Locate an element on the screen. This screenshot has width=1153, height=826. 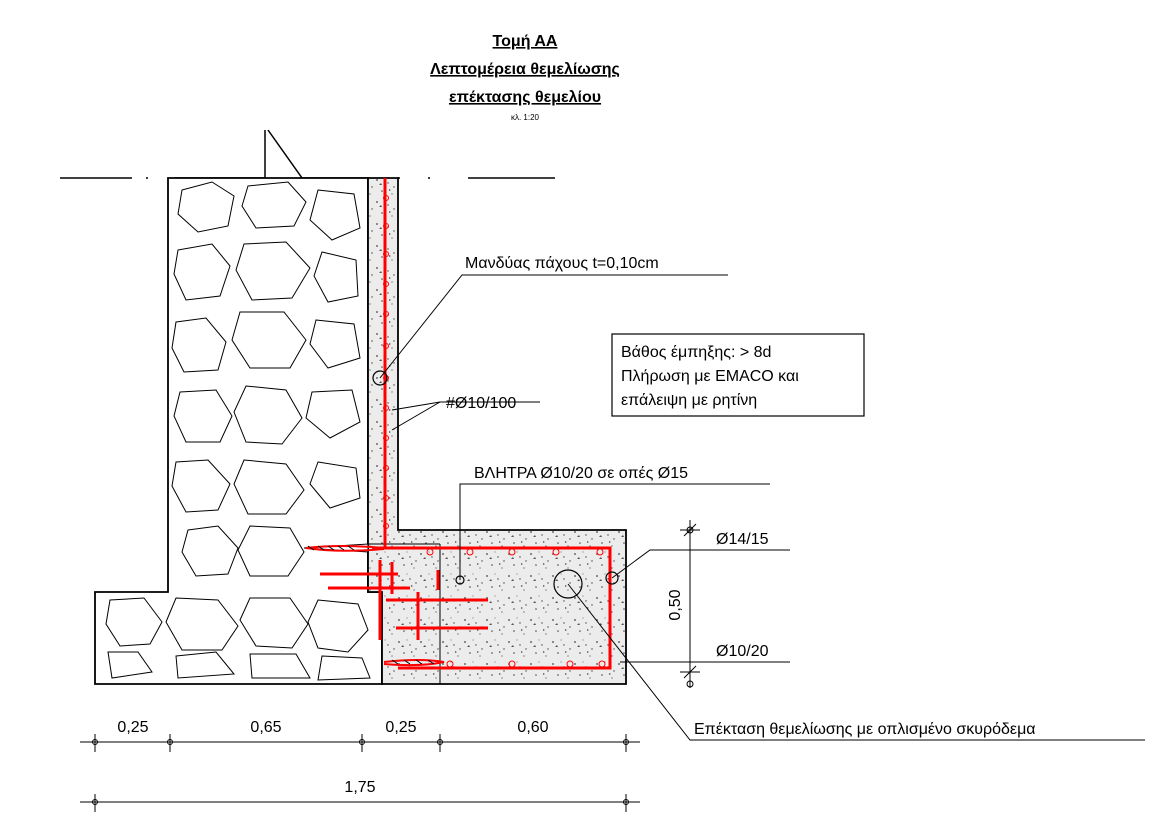
drilled-holes is located at coordinates (374, 605).